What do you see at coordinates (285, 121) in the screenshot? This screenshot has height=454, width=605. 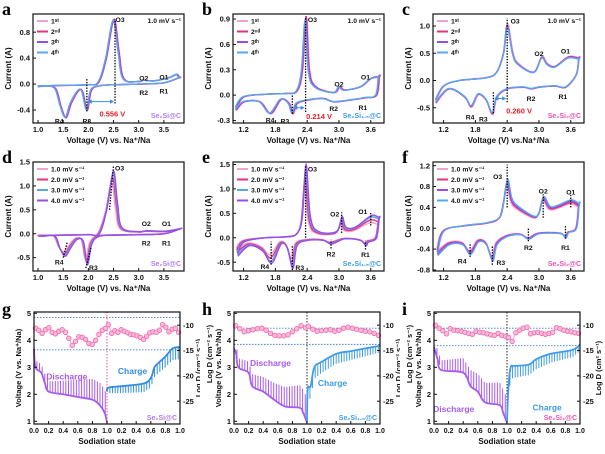 I see `peak-label: R3` at bounding box center [285, 121].